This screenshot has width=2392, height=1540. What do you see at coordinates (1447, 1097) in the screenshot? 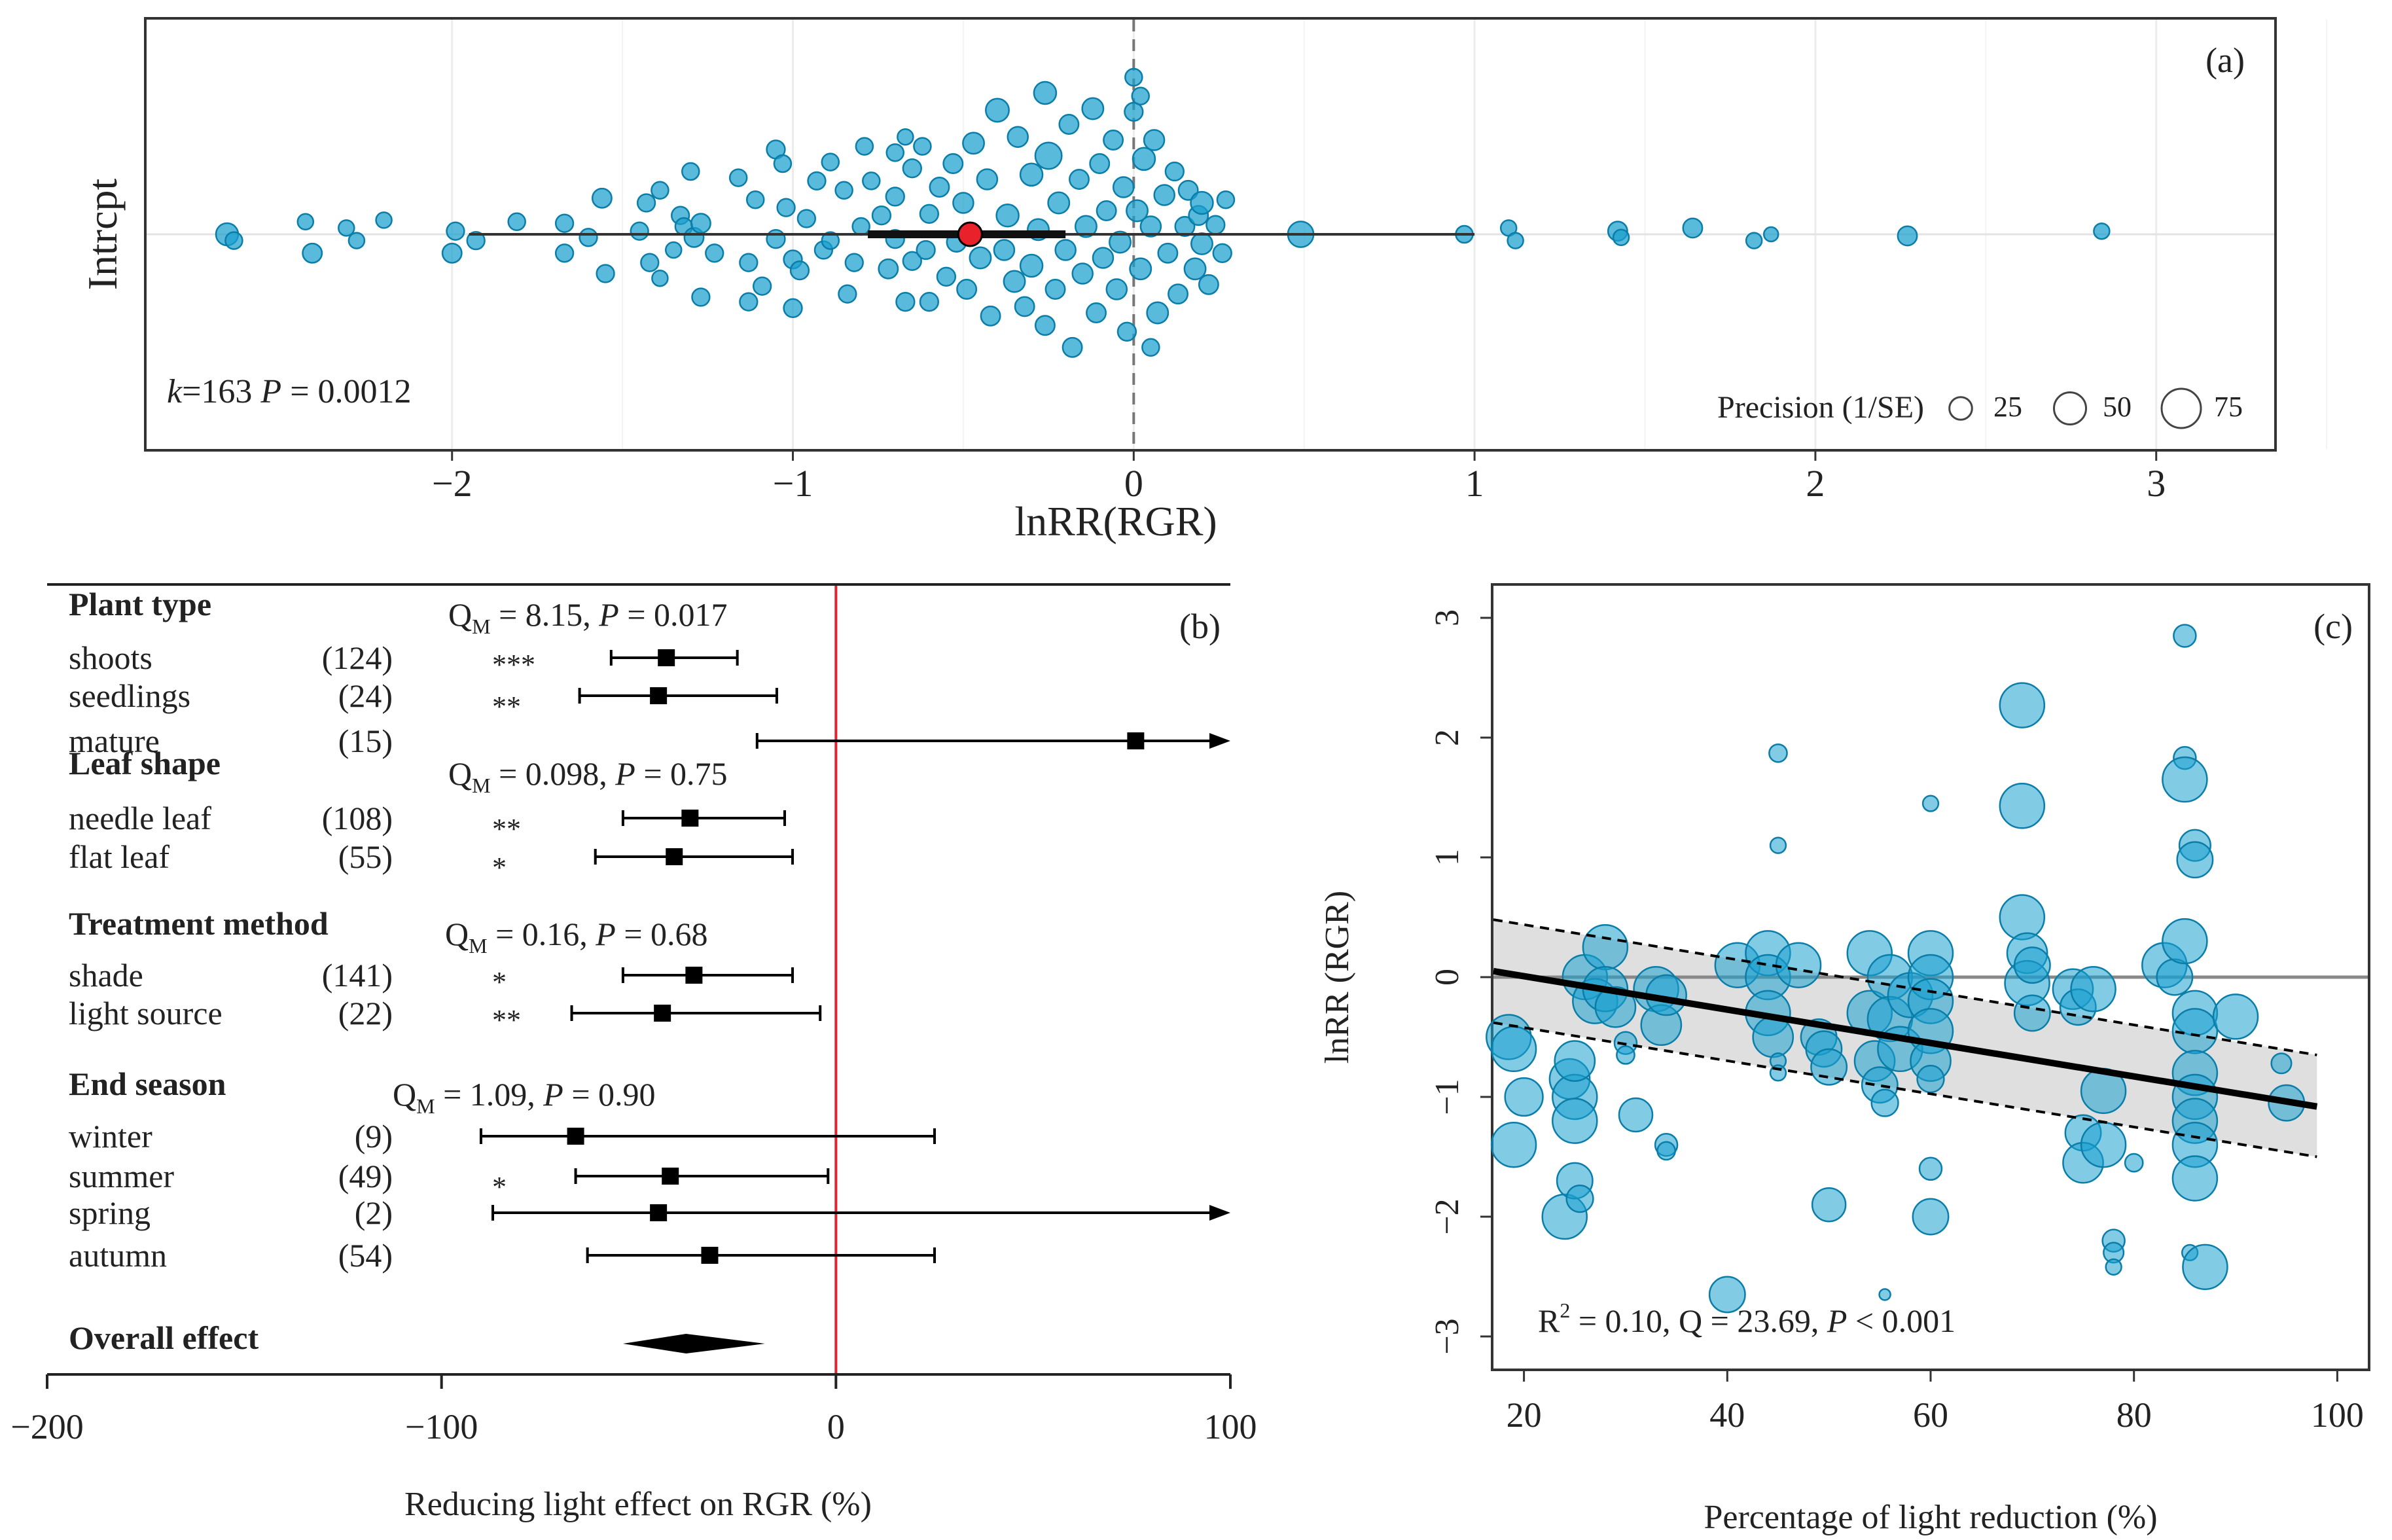
I see `c-y-tick-label: −1` at bounding box center [1447, 1097].